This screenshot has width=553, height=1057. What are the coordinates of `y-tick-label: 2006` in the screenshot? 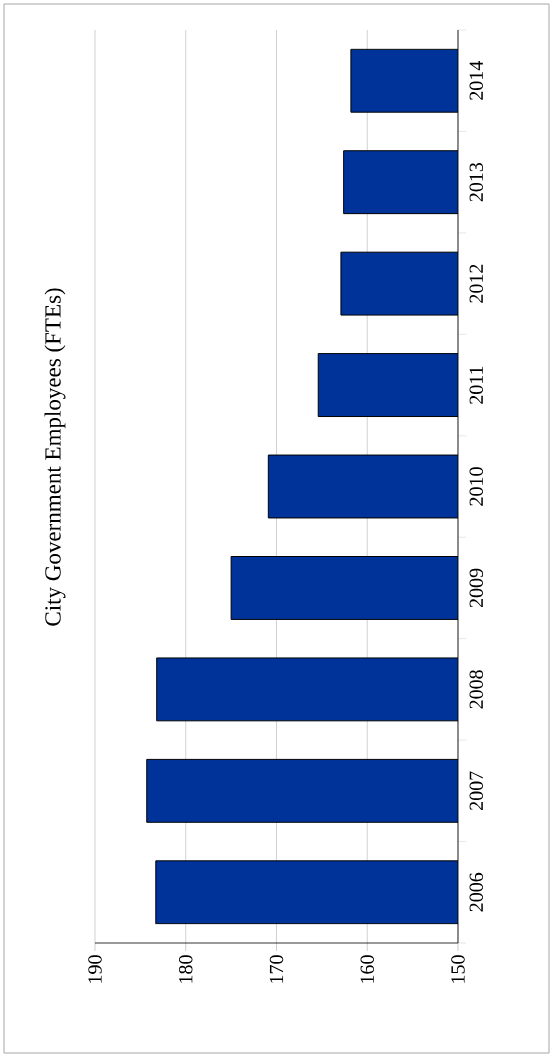 It's located at (476, 892).